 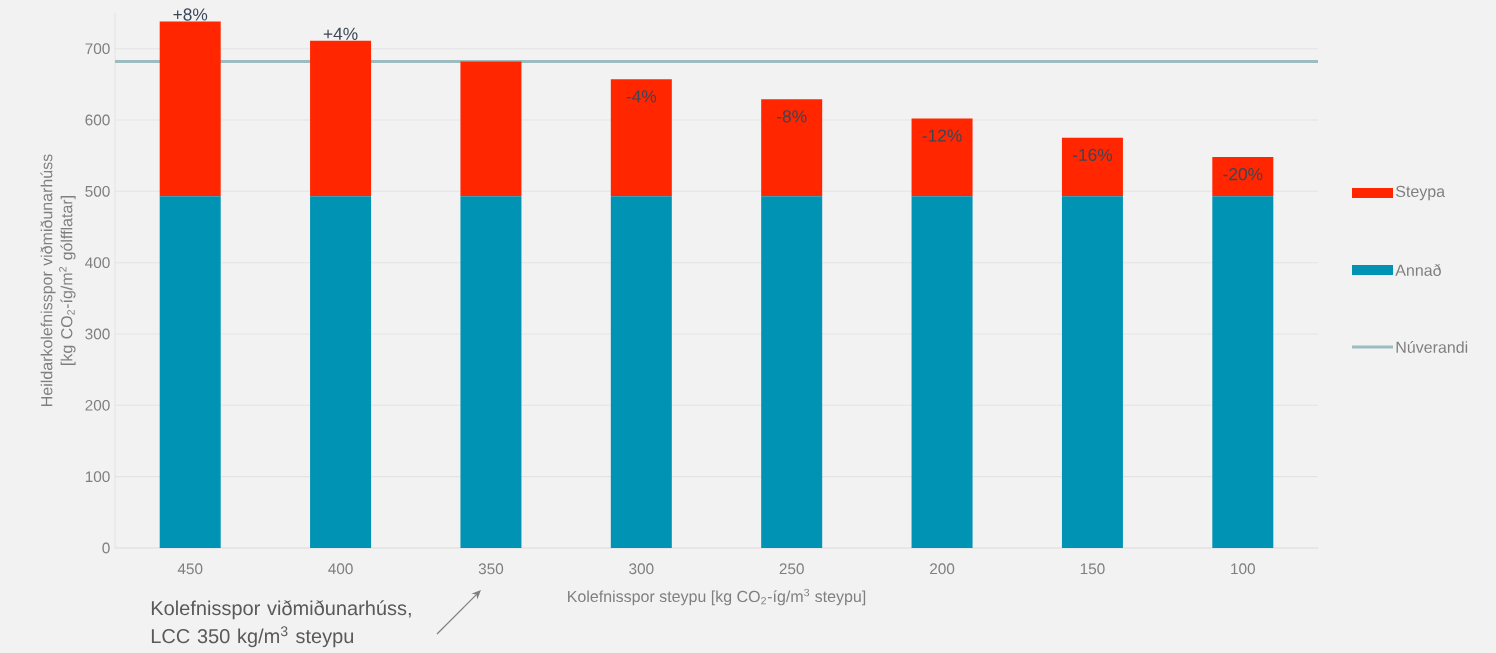 What do you see at coordinates (106, 548) in the screenshot?
I see `y-tick-label: 0` at bounding box center [106, 548].